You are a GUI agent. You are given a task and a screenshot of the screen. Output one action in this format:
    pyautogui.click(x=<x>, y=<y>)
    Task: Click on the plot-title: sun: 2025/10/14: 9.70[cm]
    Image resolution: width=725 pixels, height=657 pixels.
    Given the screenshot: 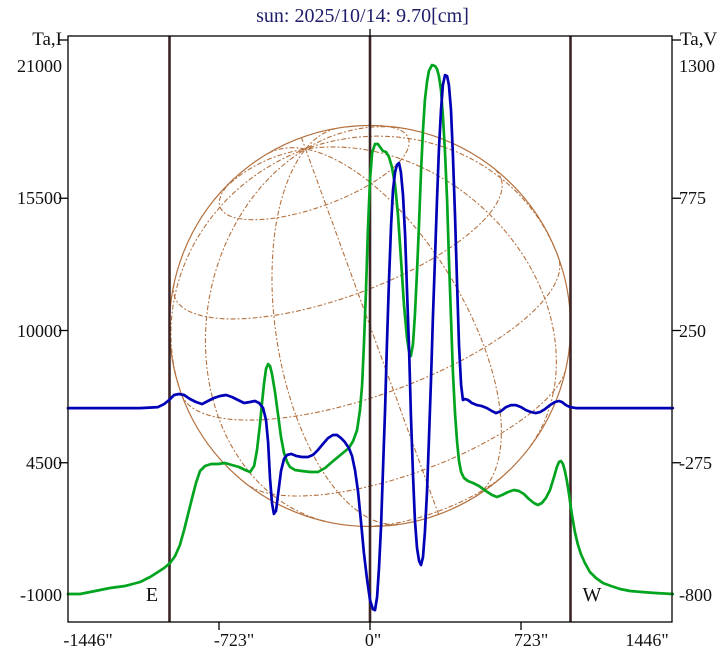 What is the action you would take?
    pyautogui.click(x=362, y=16)
    